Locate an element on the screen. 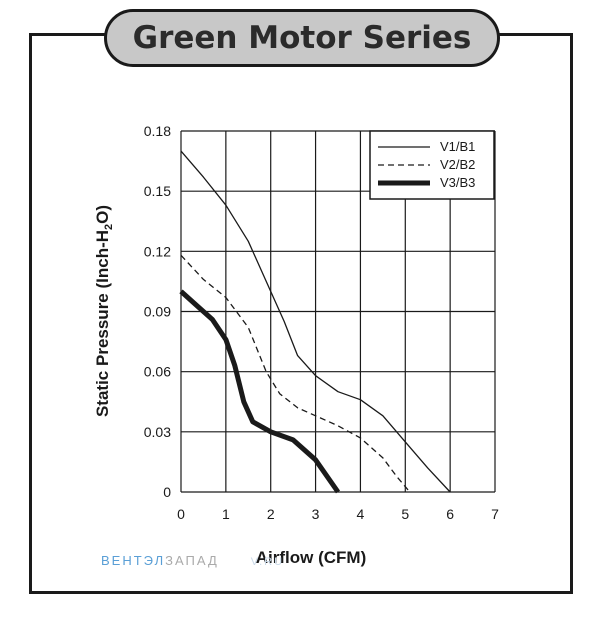 This screenshot has height=630, width=599. x-tick-label: 5 is located at coordinates (405, 514).